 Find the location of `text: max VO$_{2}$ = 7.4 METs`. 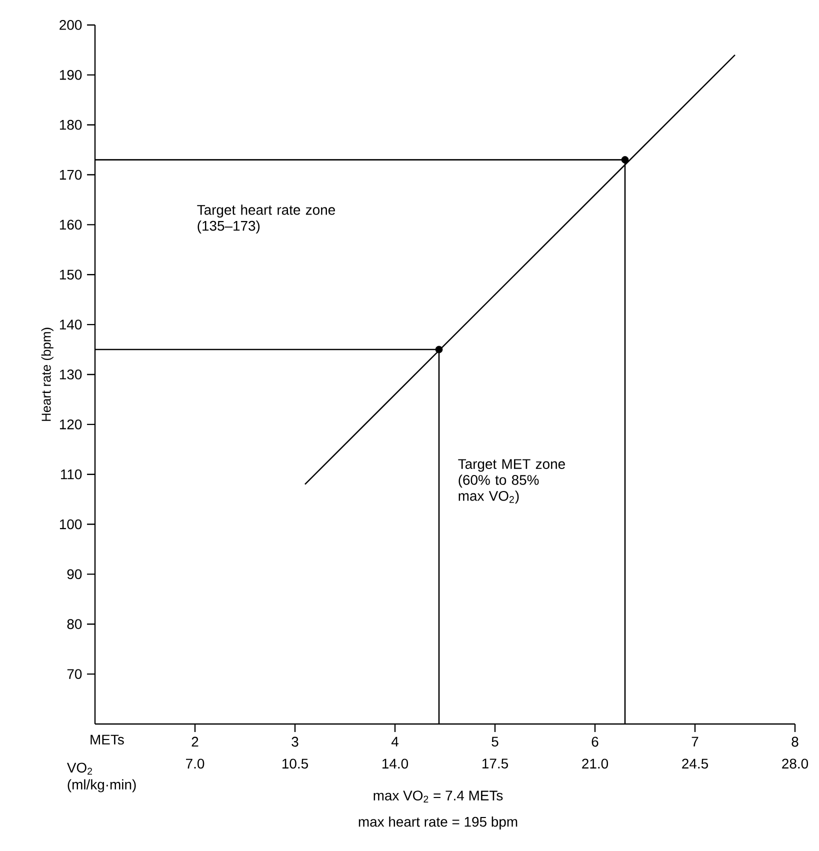

text: max VO$_{2}$ = 7.4 METs is located at coordinates (438, 796).